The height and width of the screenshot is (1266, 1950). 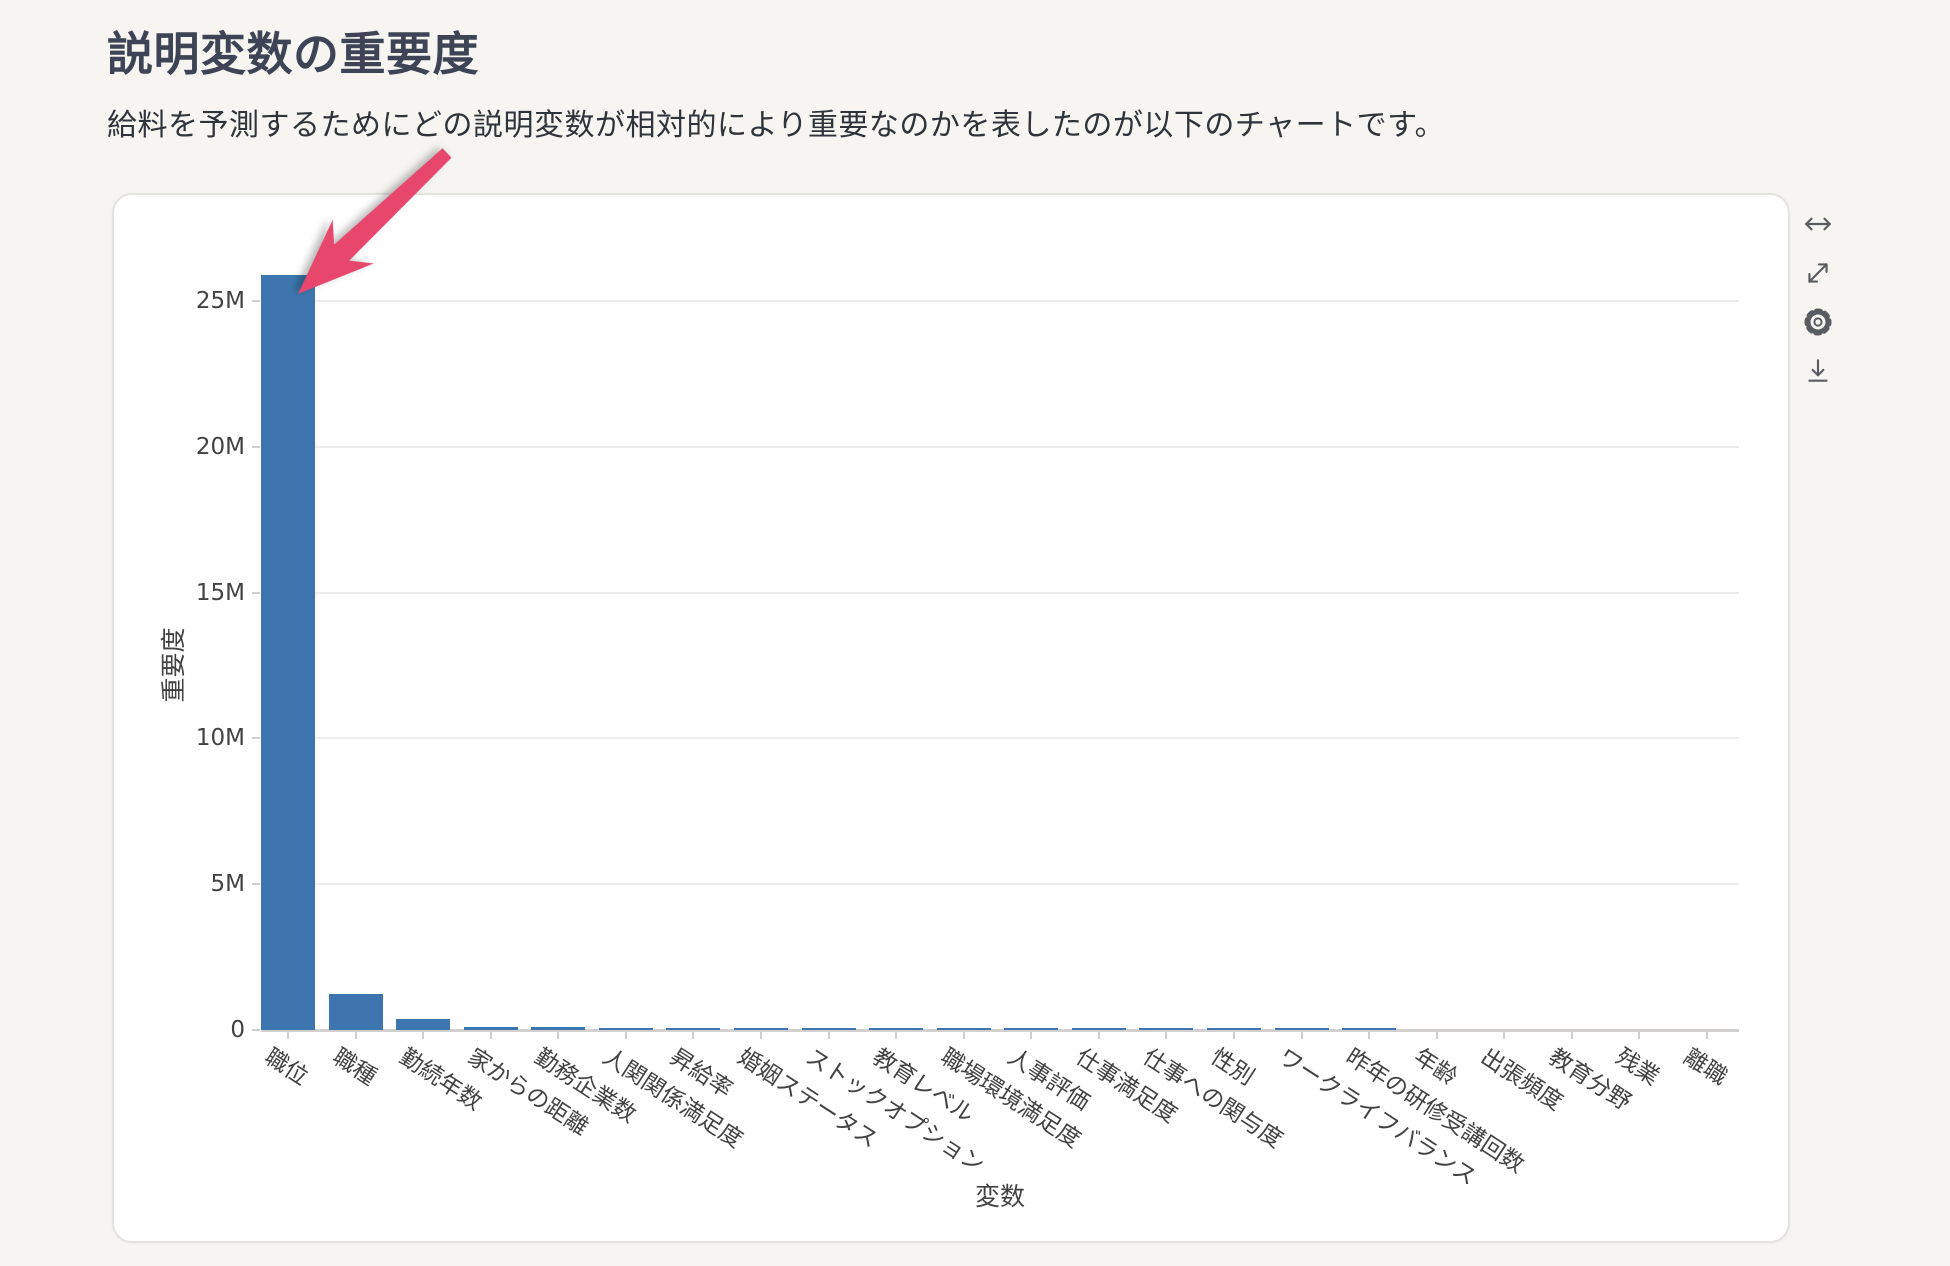 I want to click on settings-button, so click(x=1818, y=322).